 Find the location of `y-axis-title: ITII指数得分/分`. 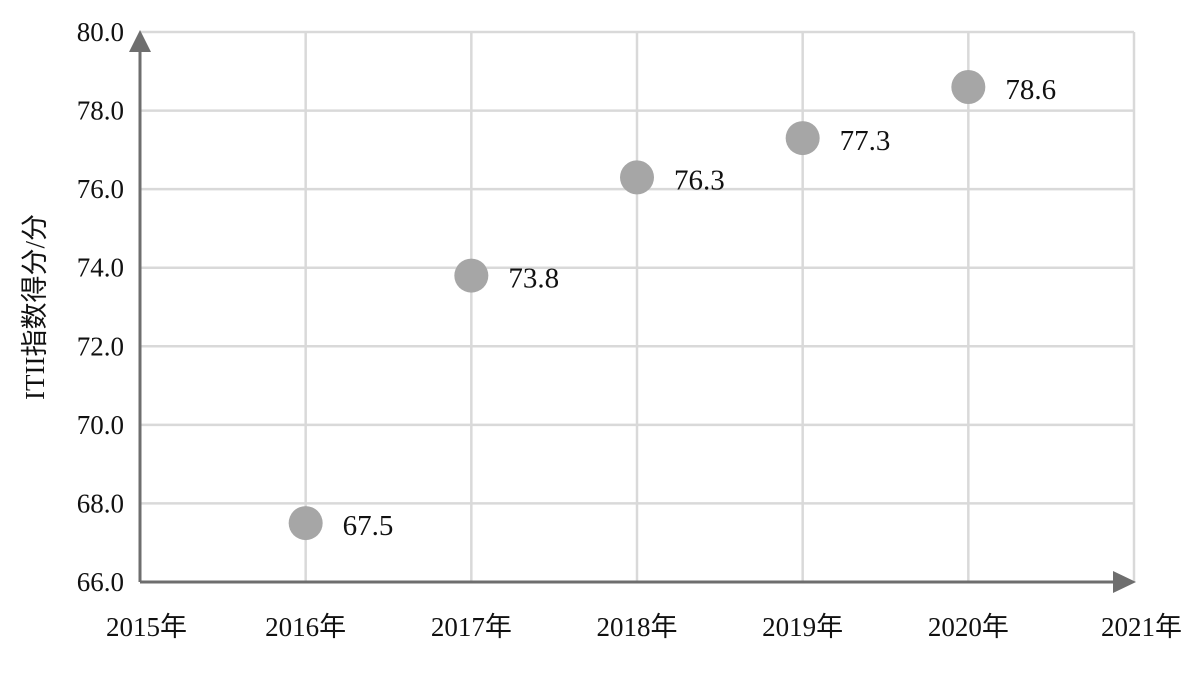

y-axis-title: ITII指数得分/分 is located at coordinates (35, 307).